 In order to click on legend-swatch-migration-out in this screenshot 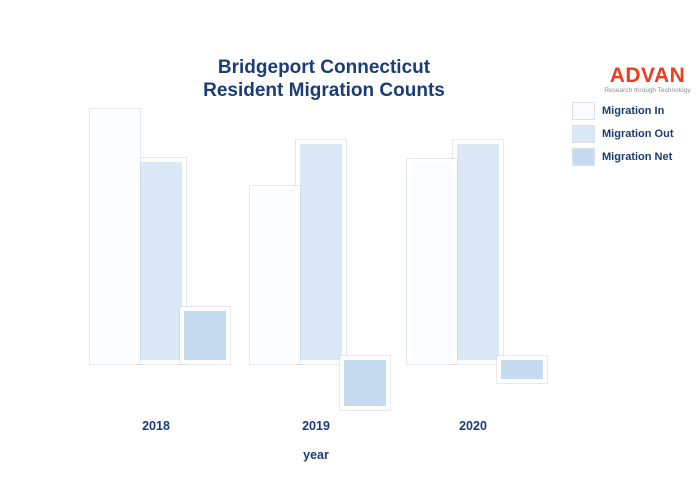, I will do `click(583, 134)`.